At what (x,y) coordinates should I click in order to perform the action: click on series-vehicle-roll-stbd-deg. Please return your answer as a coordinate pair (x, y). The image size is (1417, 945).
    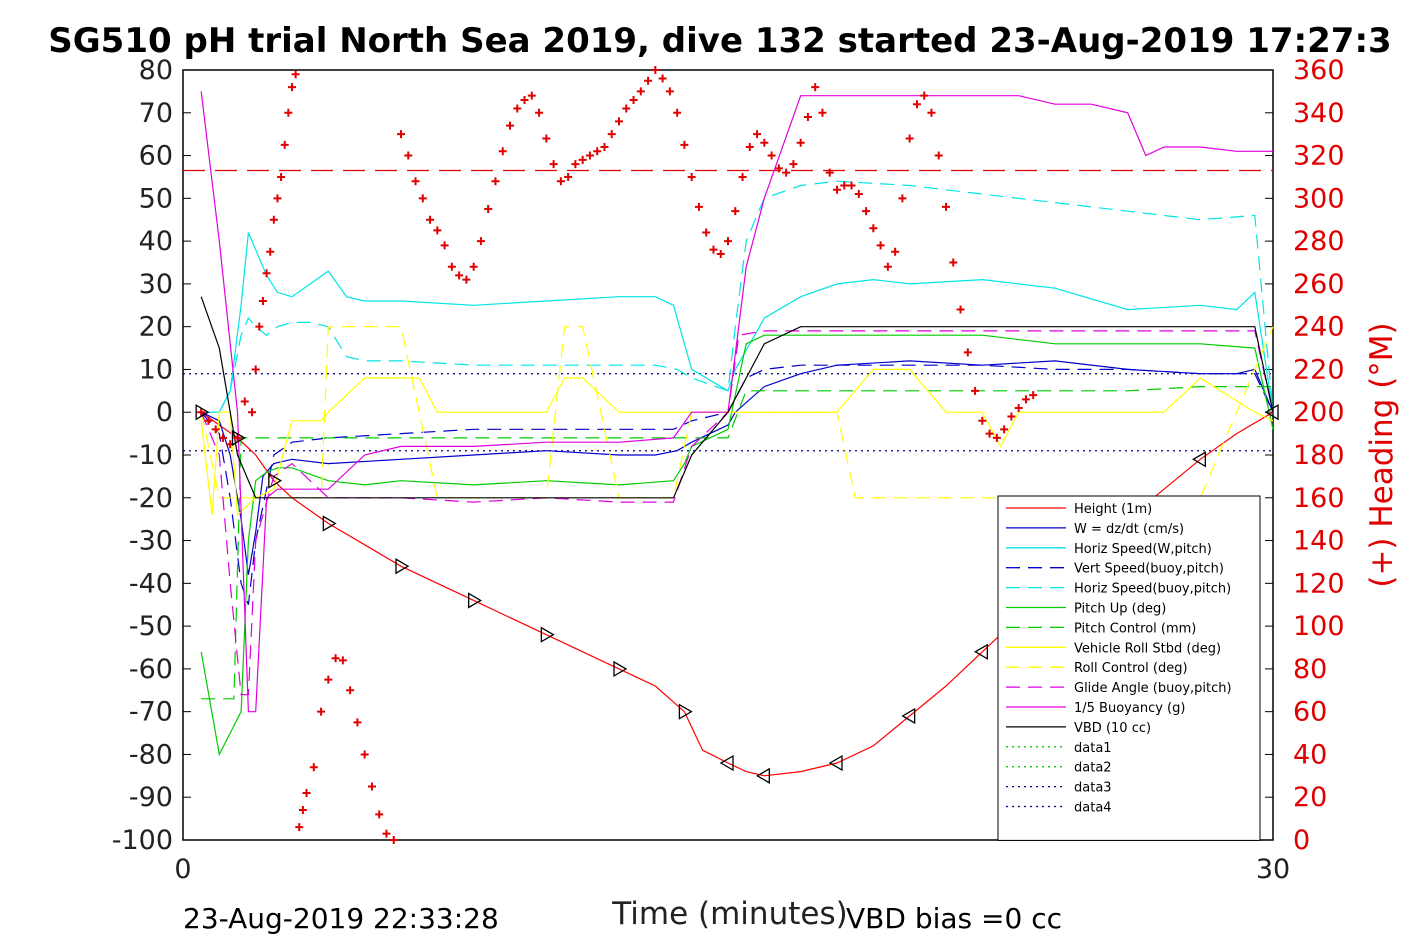
    Looking at the image, I should click on (737, 442).